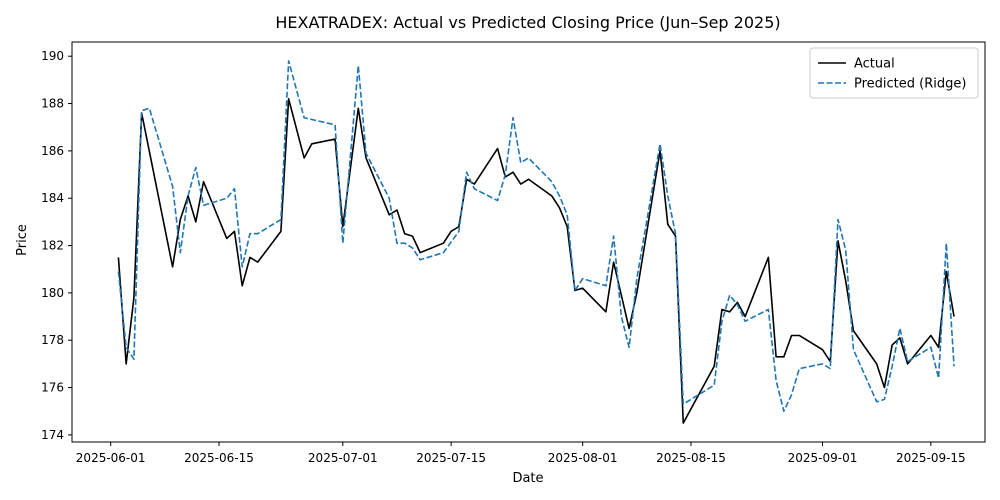  I want to click on x-tick-label: 2025-09-01, so click(823, 458).